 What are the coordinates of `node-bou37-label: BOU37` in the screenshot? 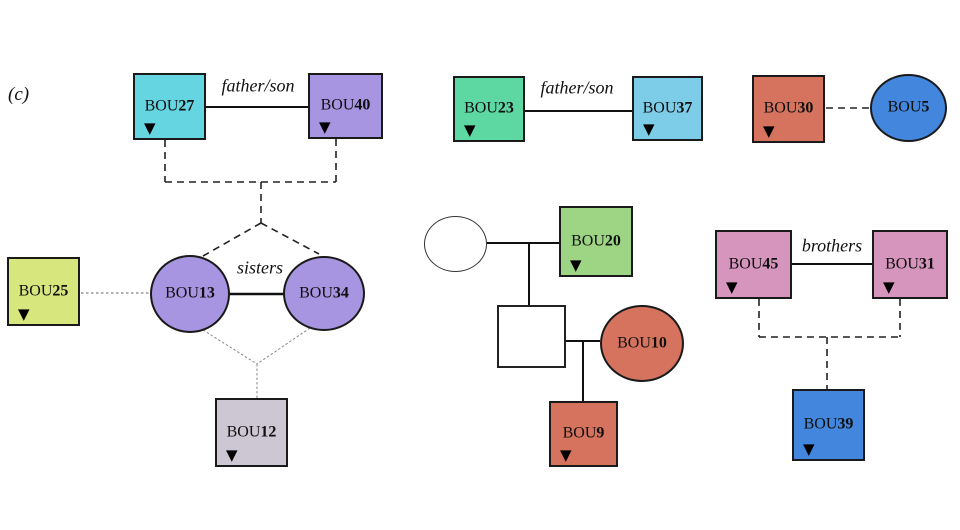 It's located at (667, 108).